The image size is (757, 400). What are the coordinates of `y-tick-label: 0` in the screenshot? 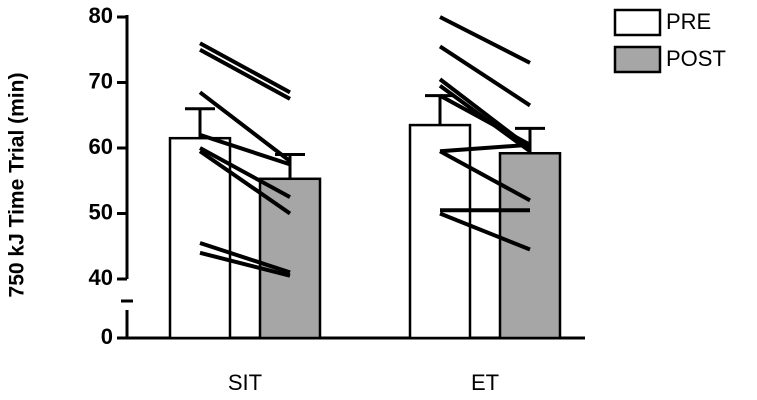 It's located at (107, 336).